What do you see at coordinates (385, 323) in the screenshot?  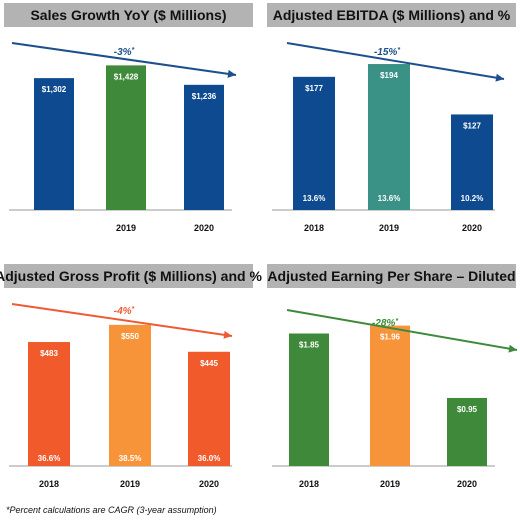 I see `trend-label: -28%*` at bounding box center [385, 323].